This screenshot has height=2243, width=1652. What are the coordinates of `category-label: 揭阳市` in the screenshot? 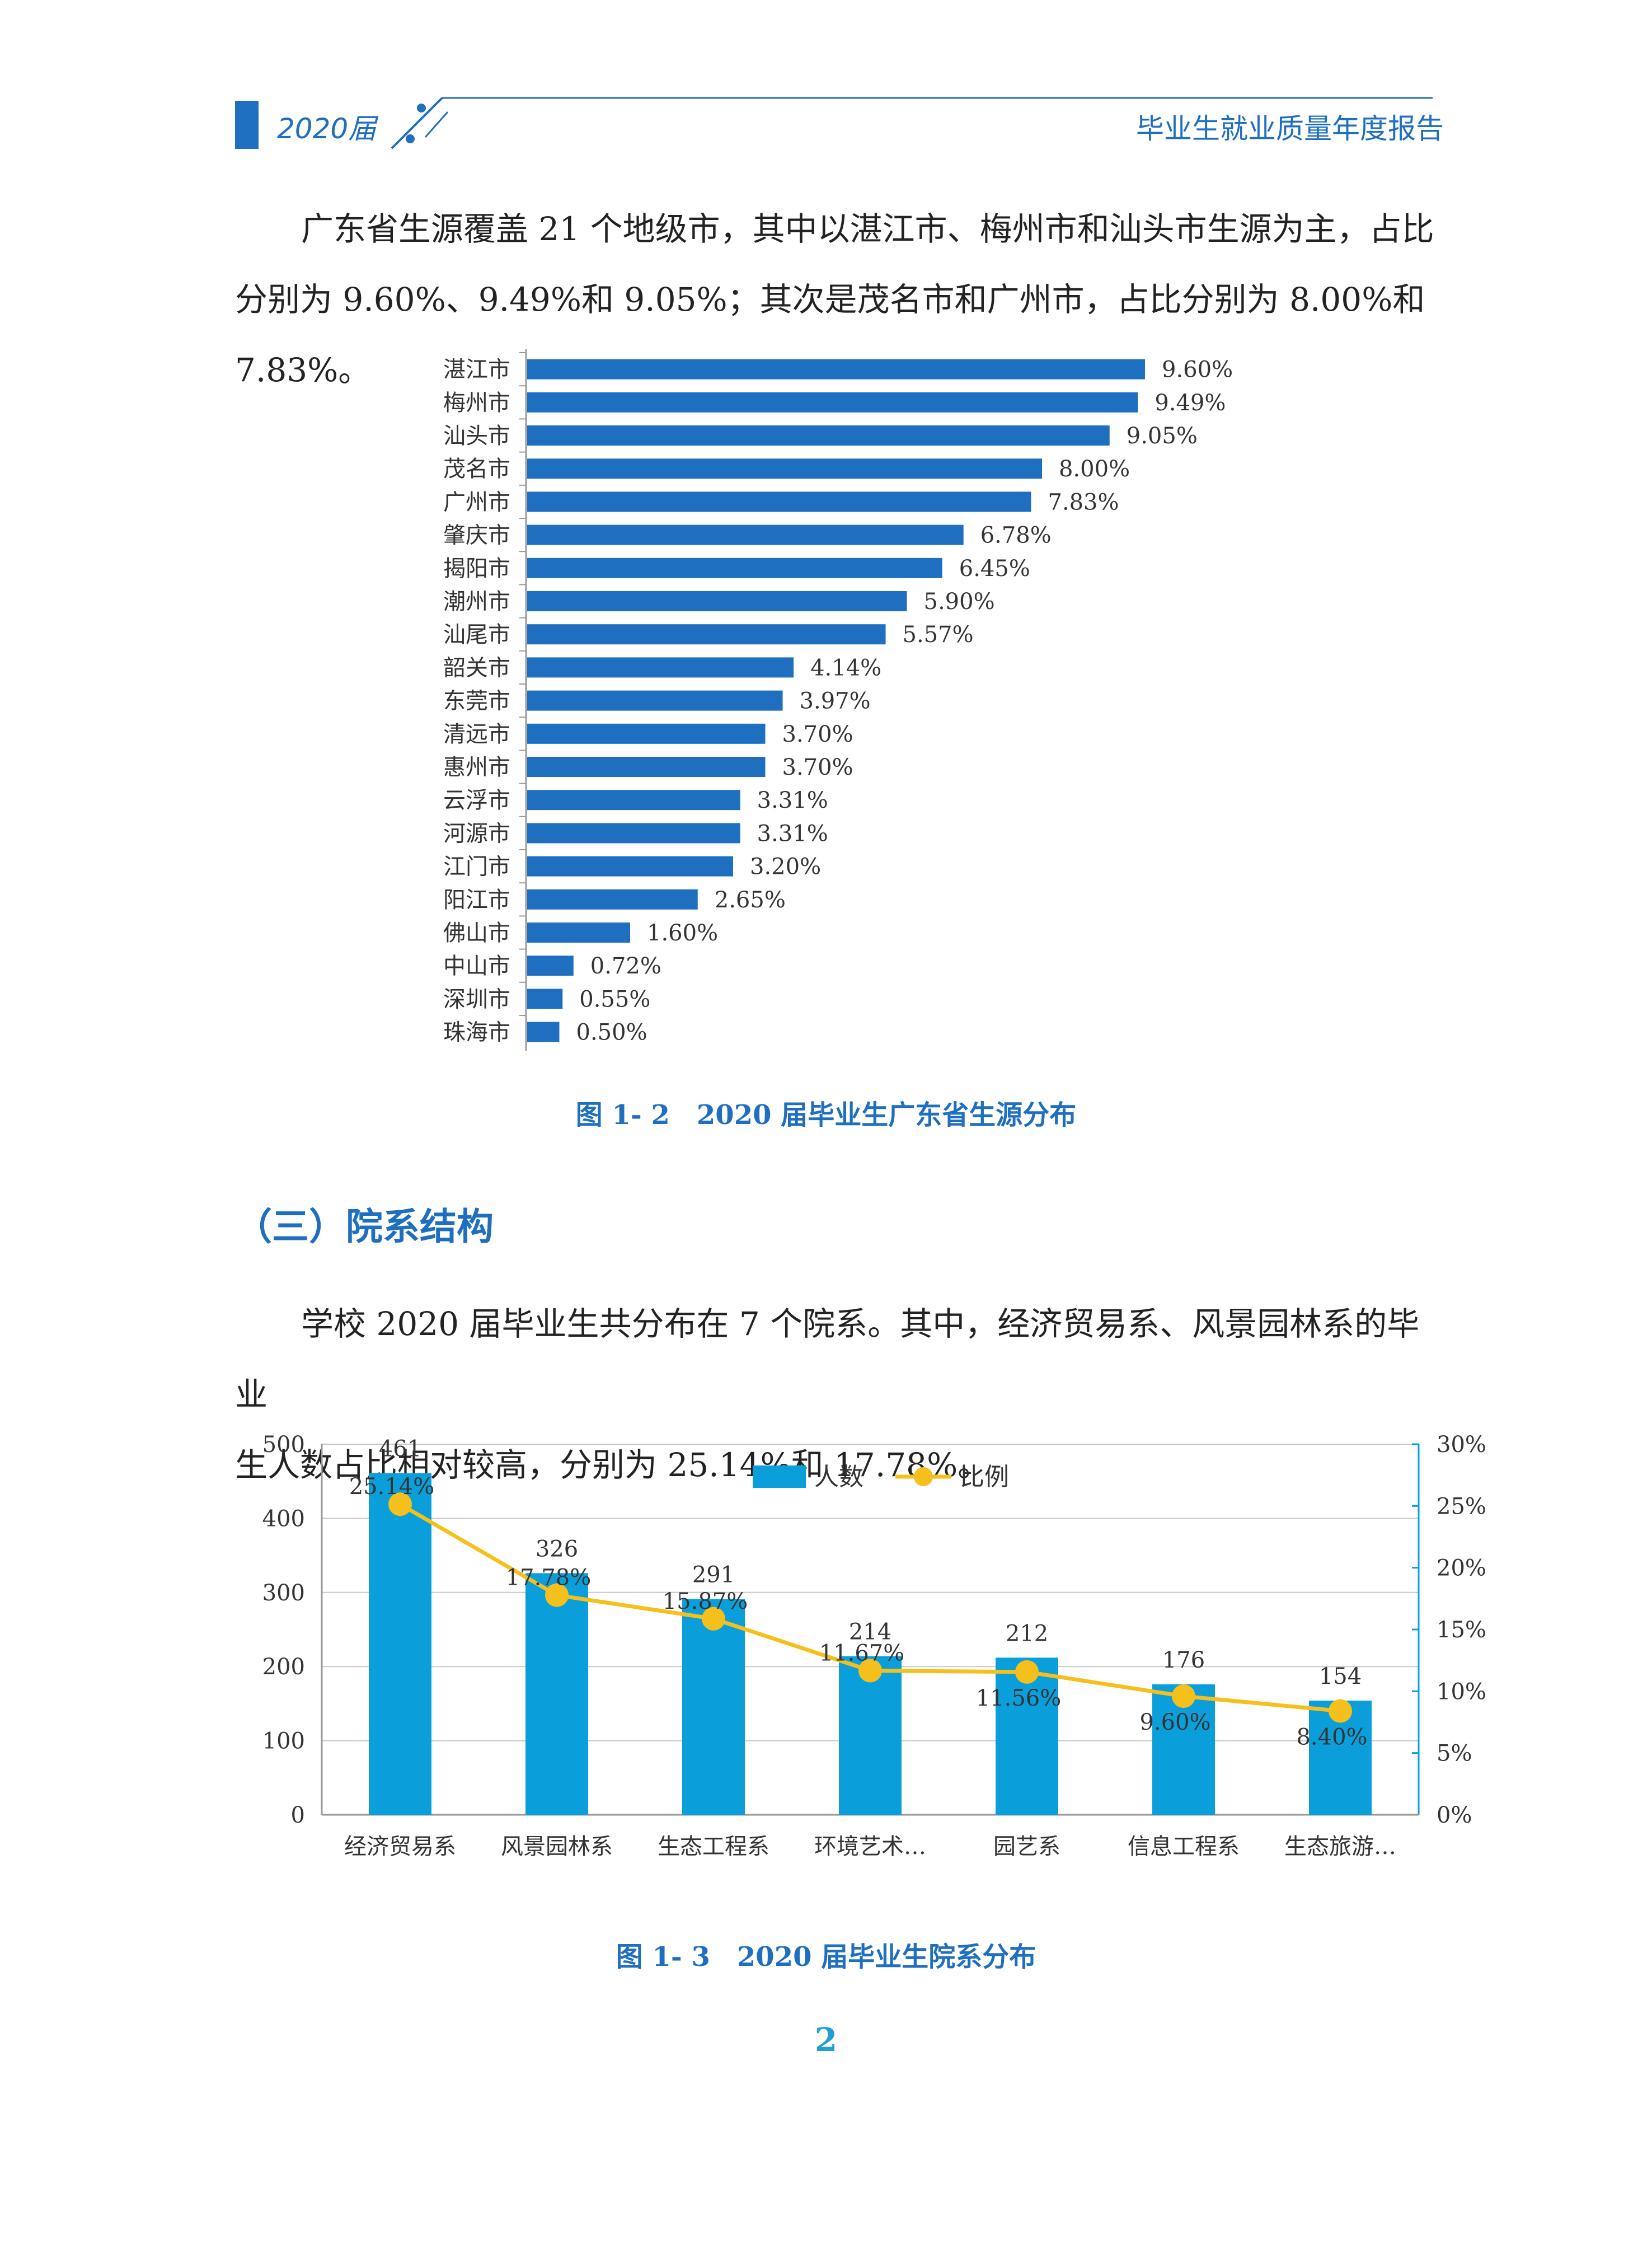 It's located at (476, 569).